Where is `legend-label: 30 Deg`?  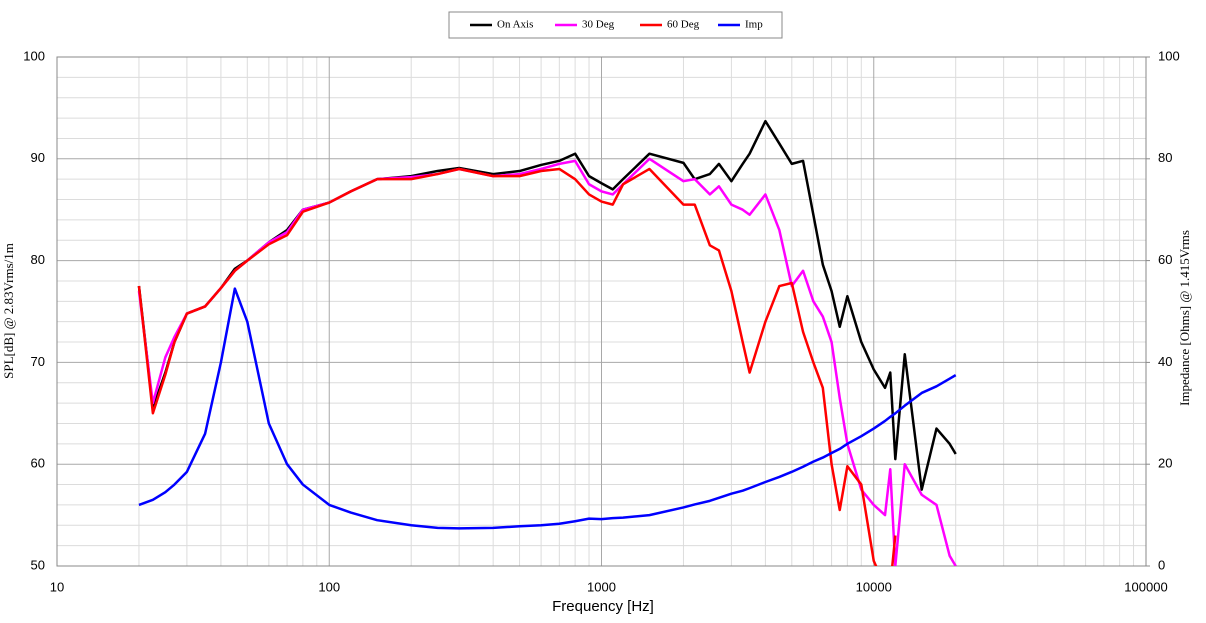 legend-label: 30 Deg is located at coordinates (598, 25).